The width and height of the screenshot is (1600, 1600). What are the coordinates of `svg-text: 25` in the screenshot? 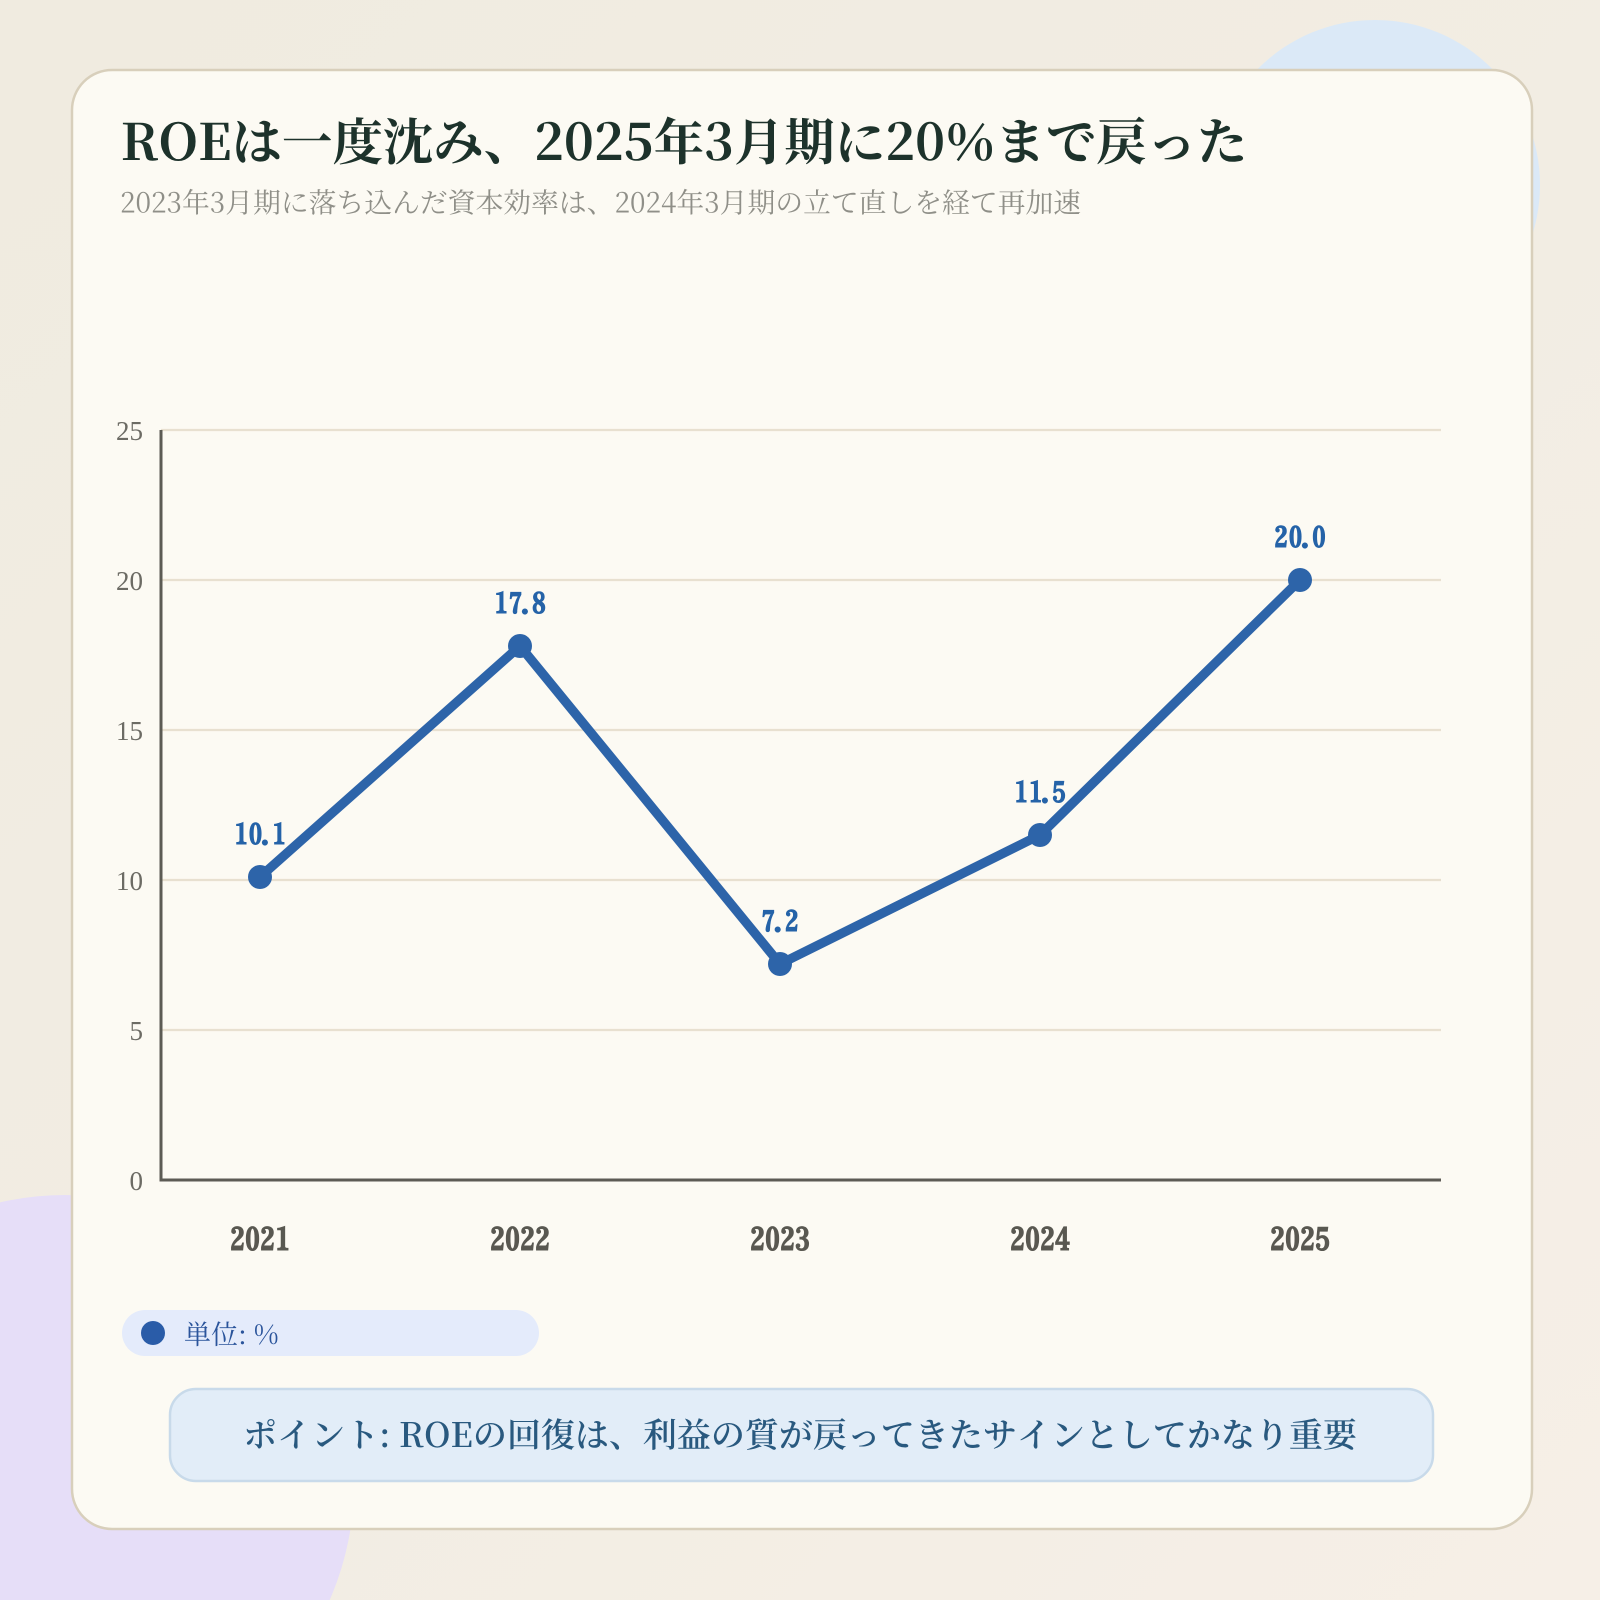 It's located at (129, 431).